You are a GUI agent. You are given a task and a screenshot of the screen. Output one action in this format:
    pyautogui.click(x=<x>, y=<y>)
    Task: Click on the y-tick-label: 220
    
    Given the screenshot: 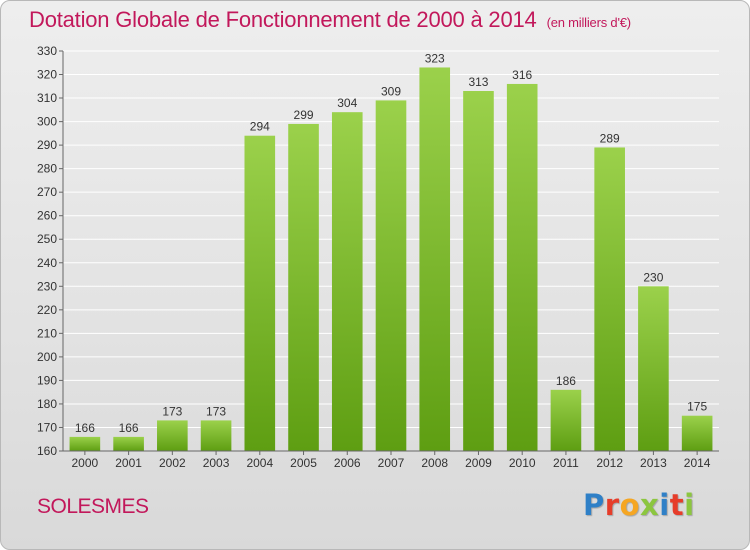 What is the action you would take?
    pyautogui.click(x=47, y=310)
    